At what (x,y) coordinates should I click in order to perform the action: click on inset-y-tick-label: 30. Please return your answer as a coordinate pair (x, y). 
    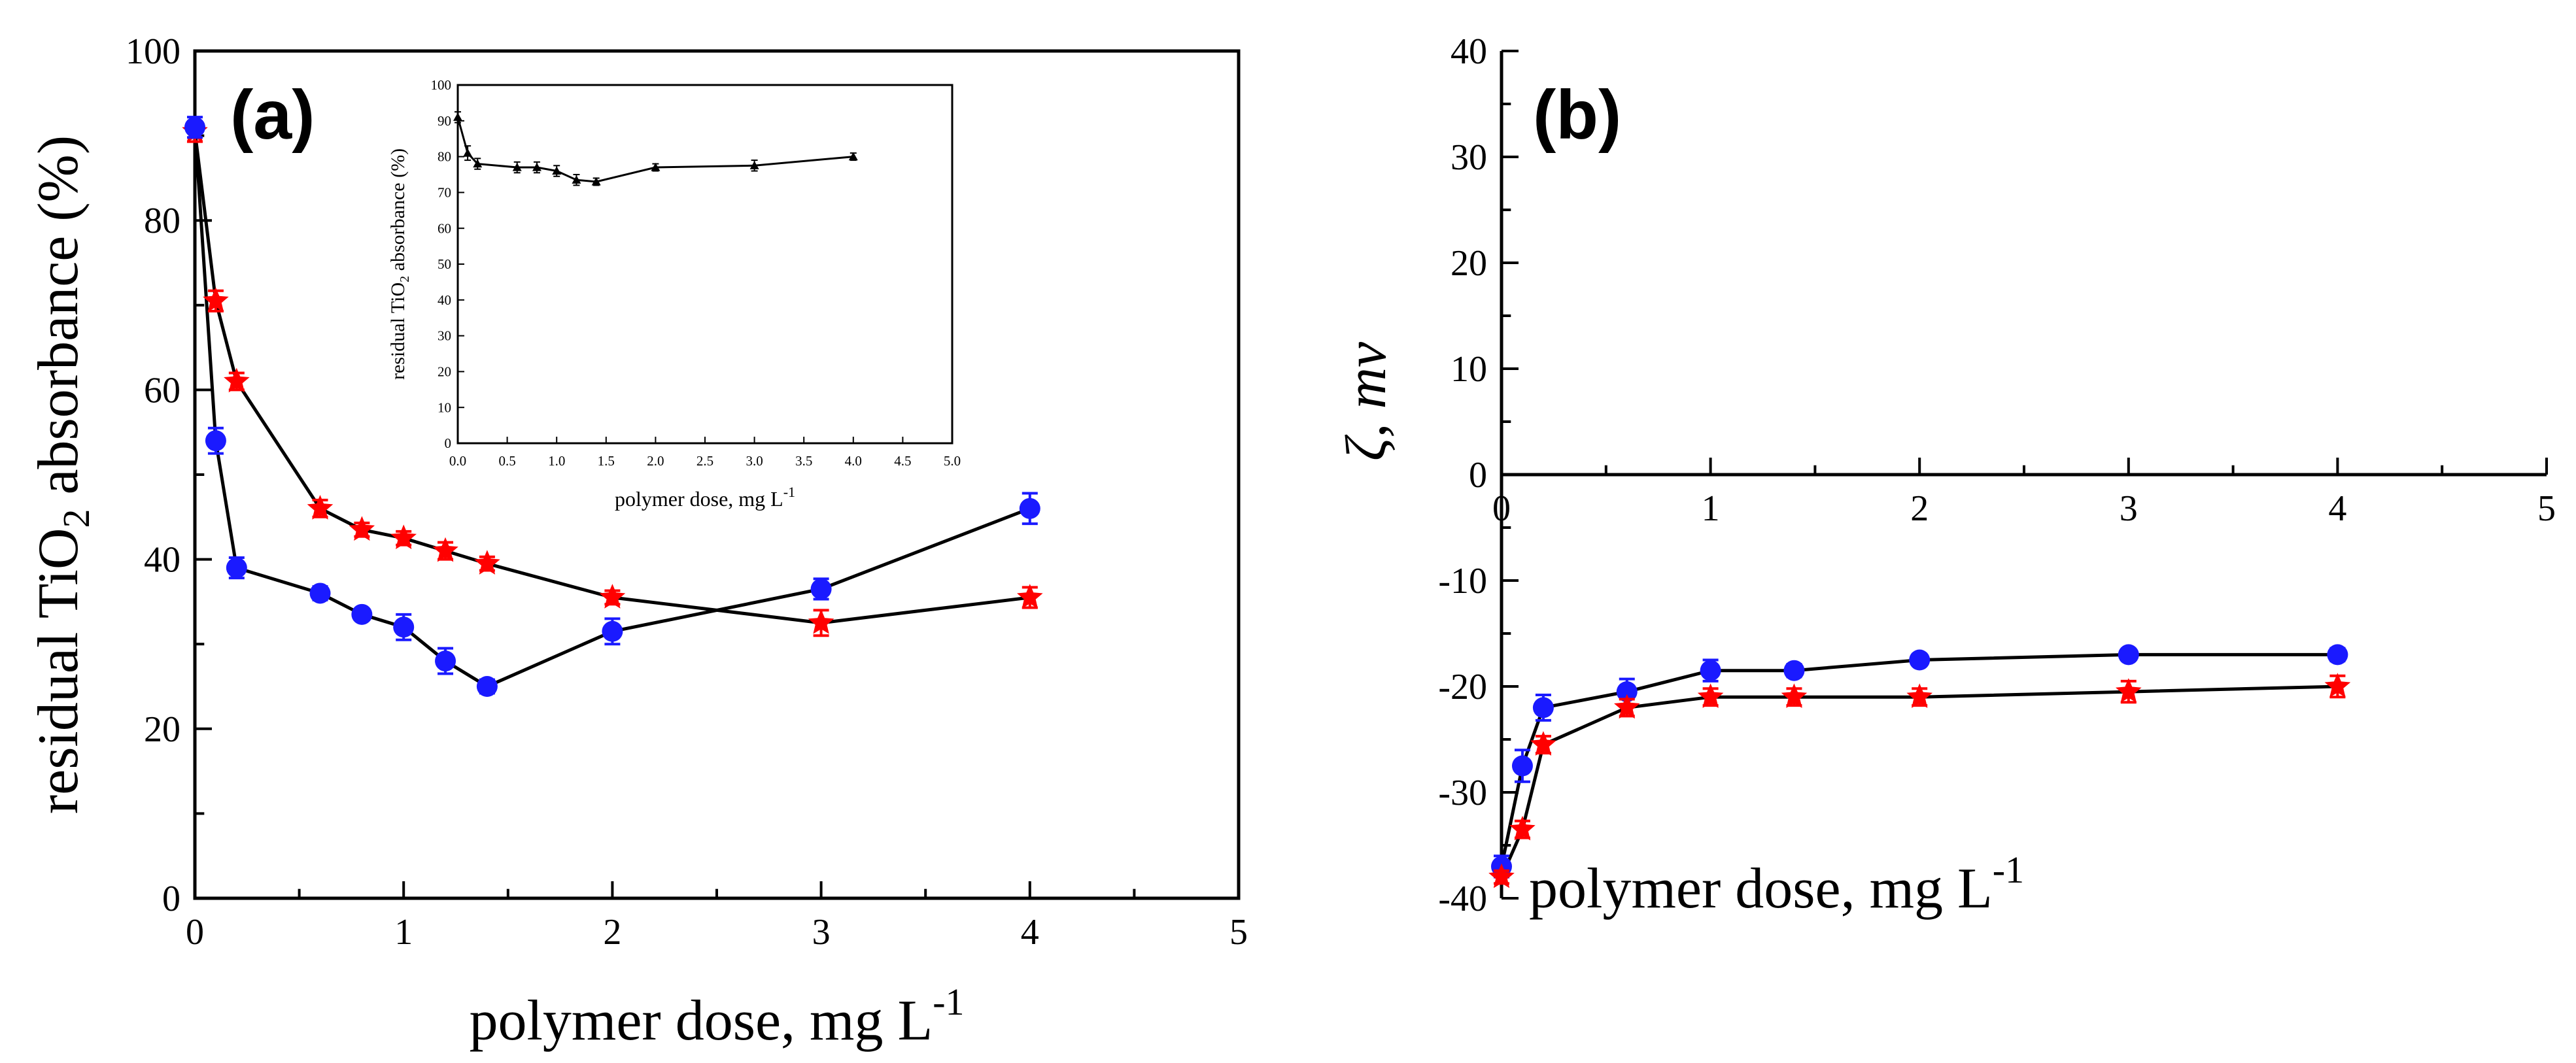
    Looking at the image, I should click on (445, 336).